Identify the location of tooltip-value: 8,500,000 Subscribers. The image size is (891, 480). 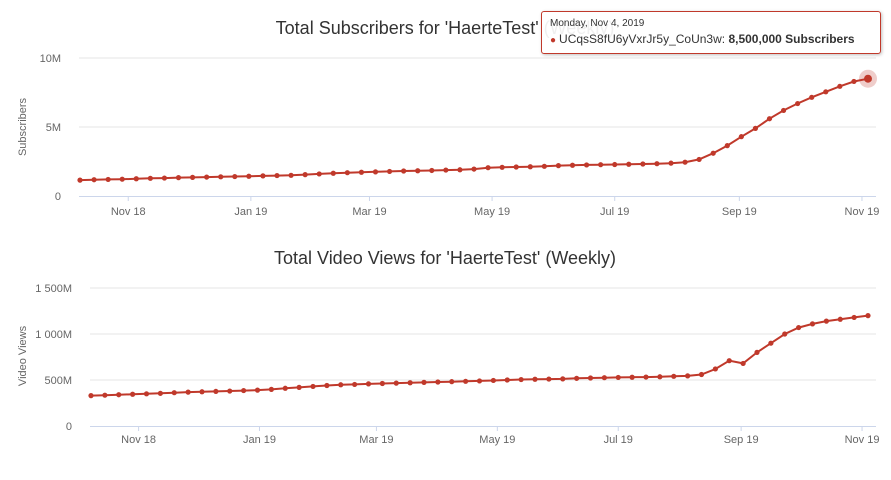
(791, 39).